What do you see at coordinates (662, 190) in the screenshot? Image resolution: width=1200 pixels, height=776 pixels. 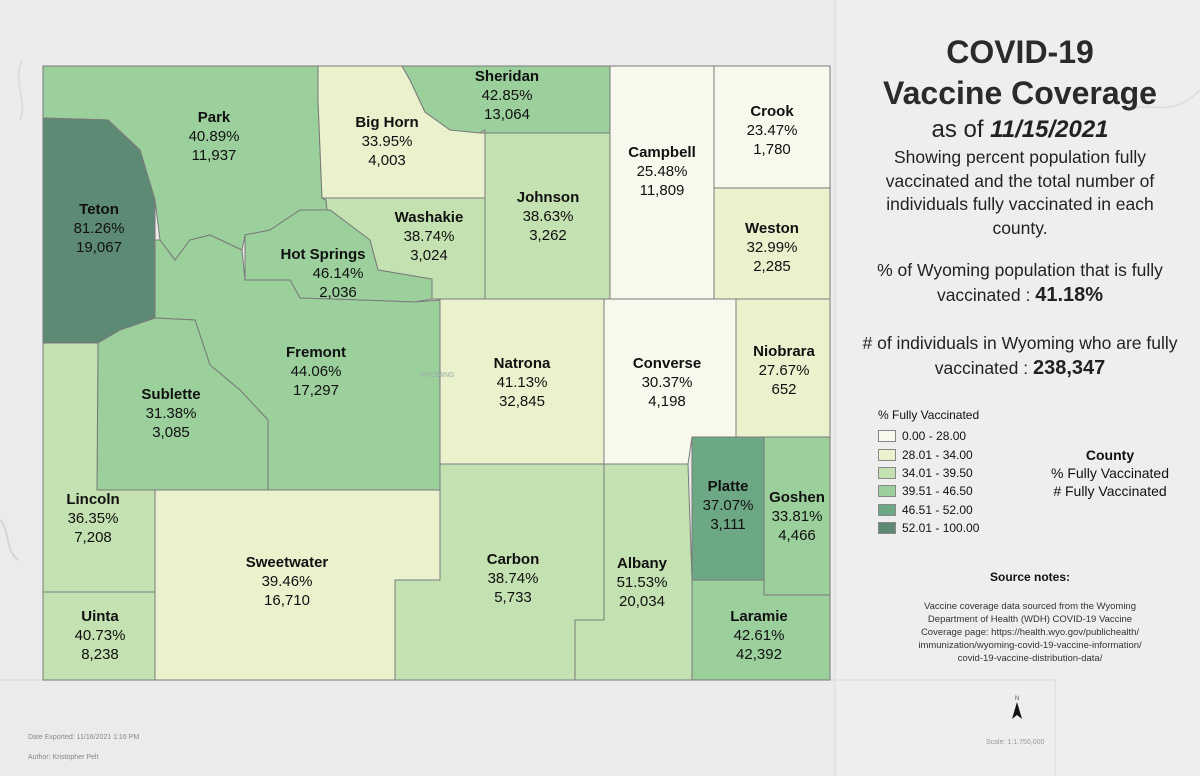 I see `county-label-count: 11,809` at bounding box center [662, 190].